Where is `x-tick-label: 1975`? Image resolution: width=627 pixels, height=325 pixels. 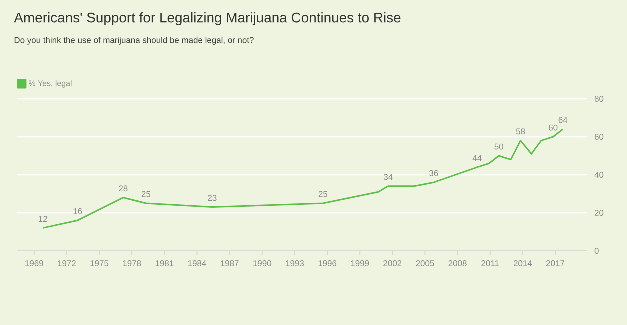 x-tick-label: 1975 is located at coordinates (99, 263).